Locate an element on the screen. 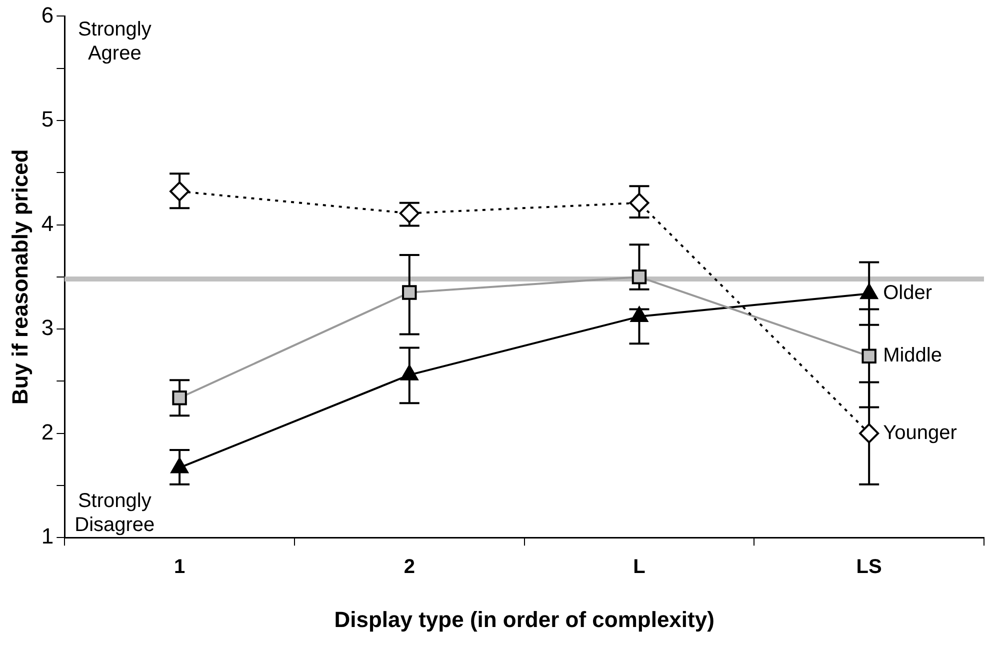 The height and width of the screenshot is (648, 995). y-tick-label: 4 is located at coordinates (47, 223).